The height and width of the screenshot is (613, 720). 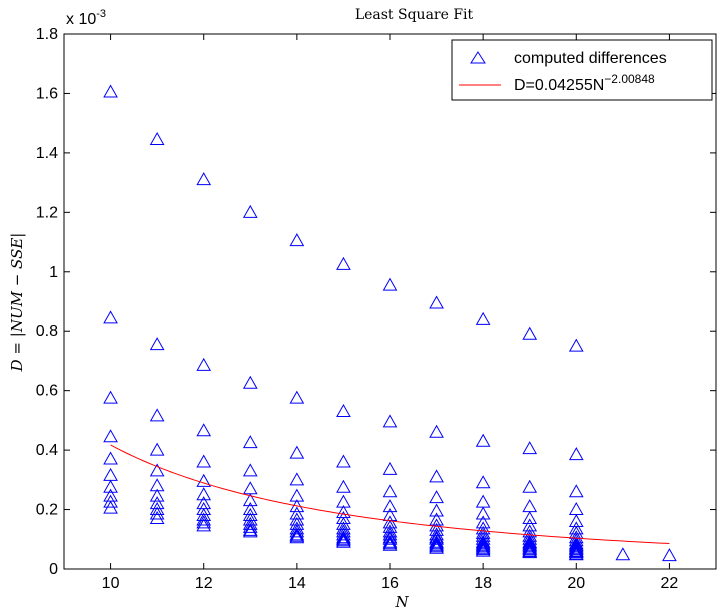 I want to click on y-tick-label: 0.8, so click(x=47, y=331).